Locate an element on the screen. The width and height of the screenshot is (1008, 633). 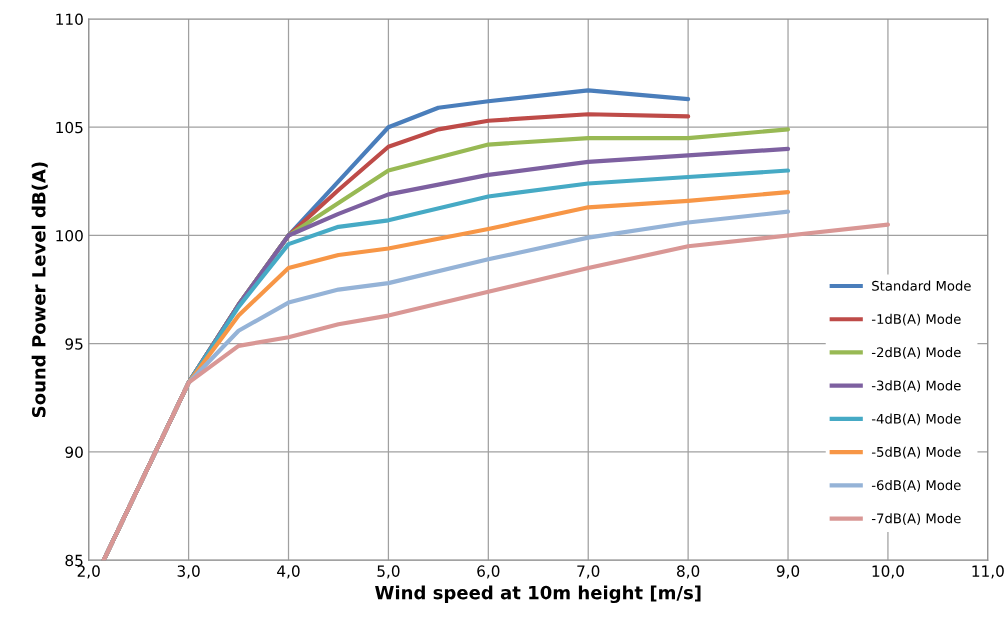
legend-label: -7dB(A) Mode is located at coordinates (916, 519).